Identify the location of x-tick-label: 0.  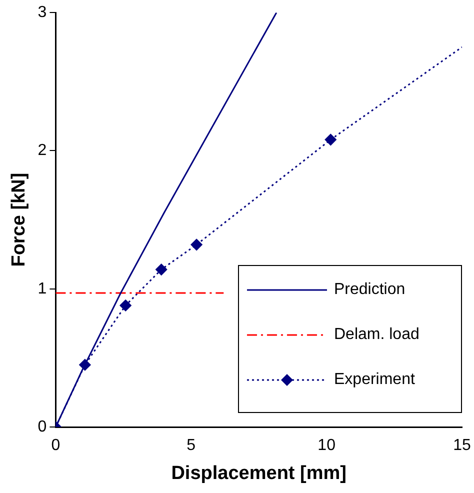
(55, 445).